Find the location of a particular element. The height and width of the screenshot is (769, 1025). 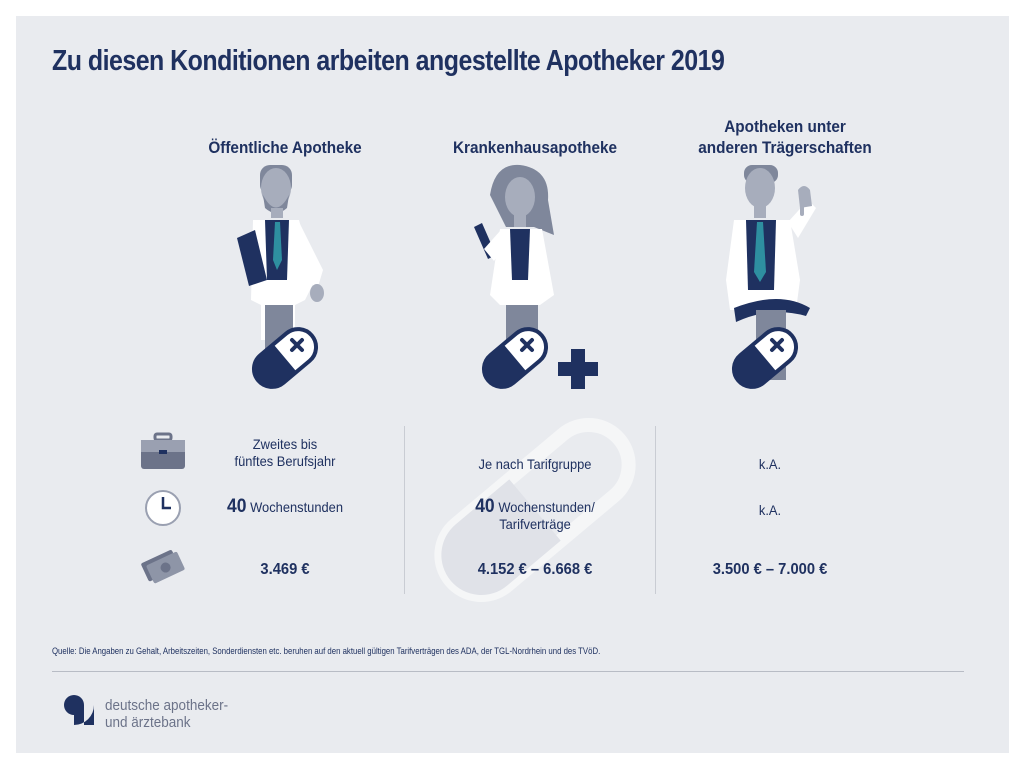

experience-public-pharmacy: Zweites bis fünftes Berufsjahr is located at coordinates (284, 453).